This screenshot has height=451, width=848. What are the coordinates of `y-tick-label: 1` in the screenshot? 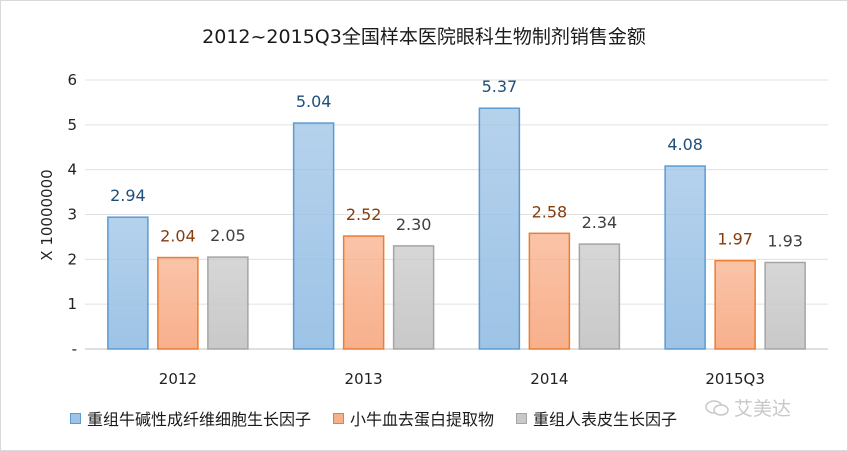 It's located at (72, 304).